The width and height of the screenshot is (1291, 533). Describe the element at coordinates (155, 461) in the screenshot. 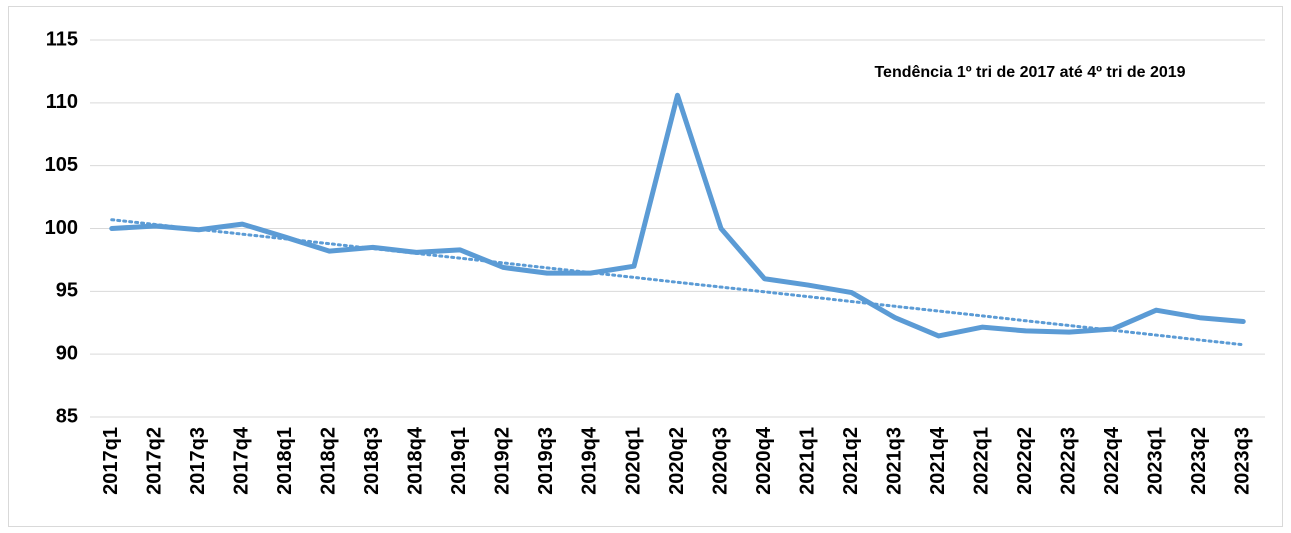

I see `x-tick-label: 2017q2` at that location.